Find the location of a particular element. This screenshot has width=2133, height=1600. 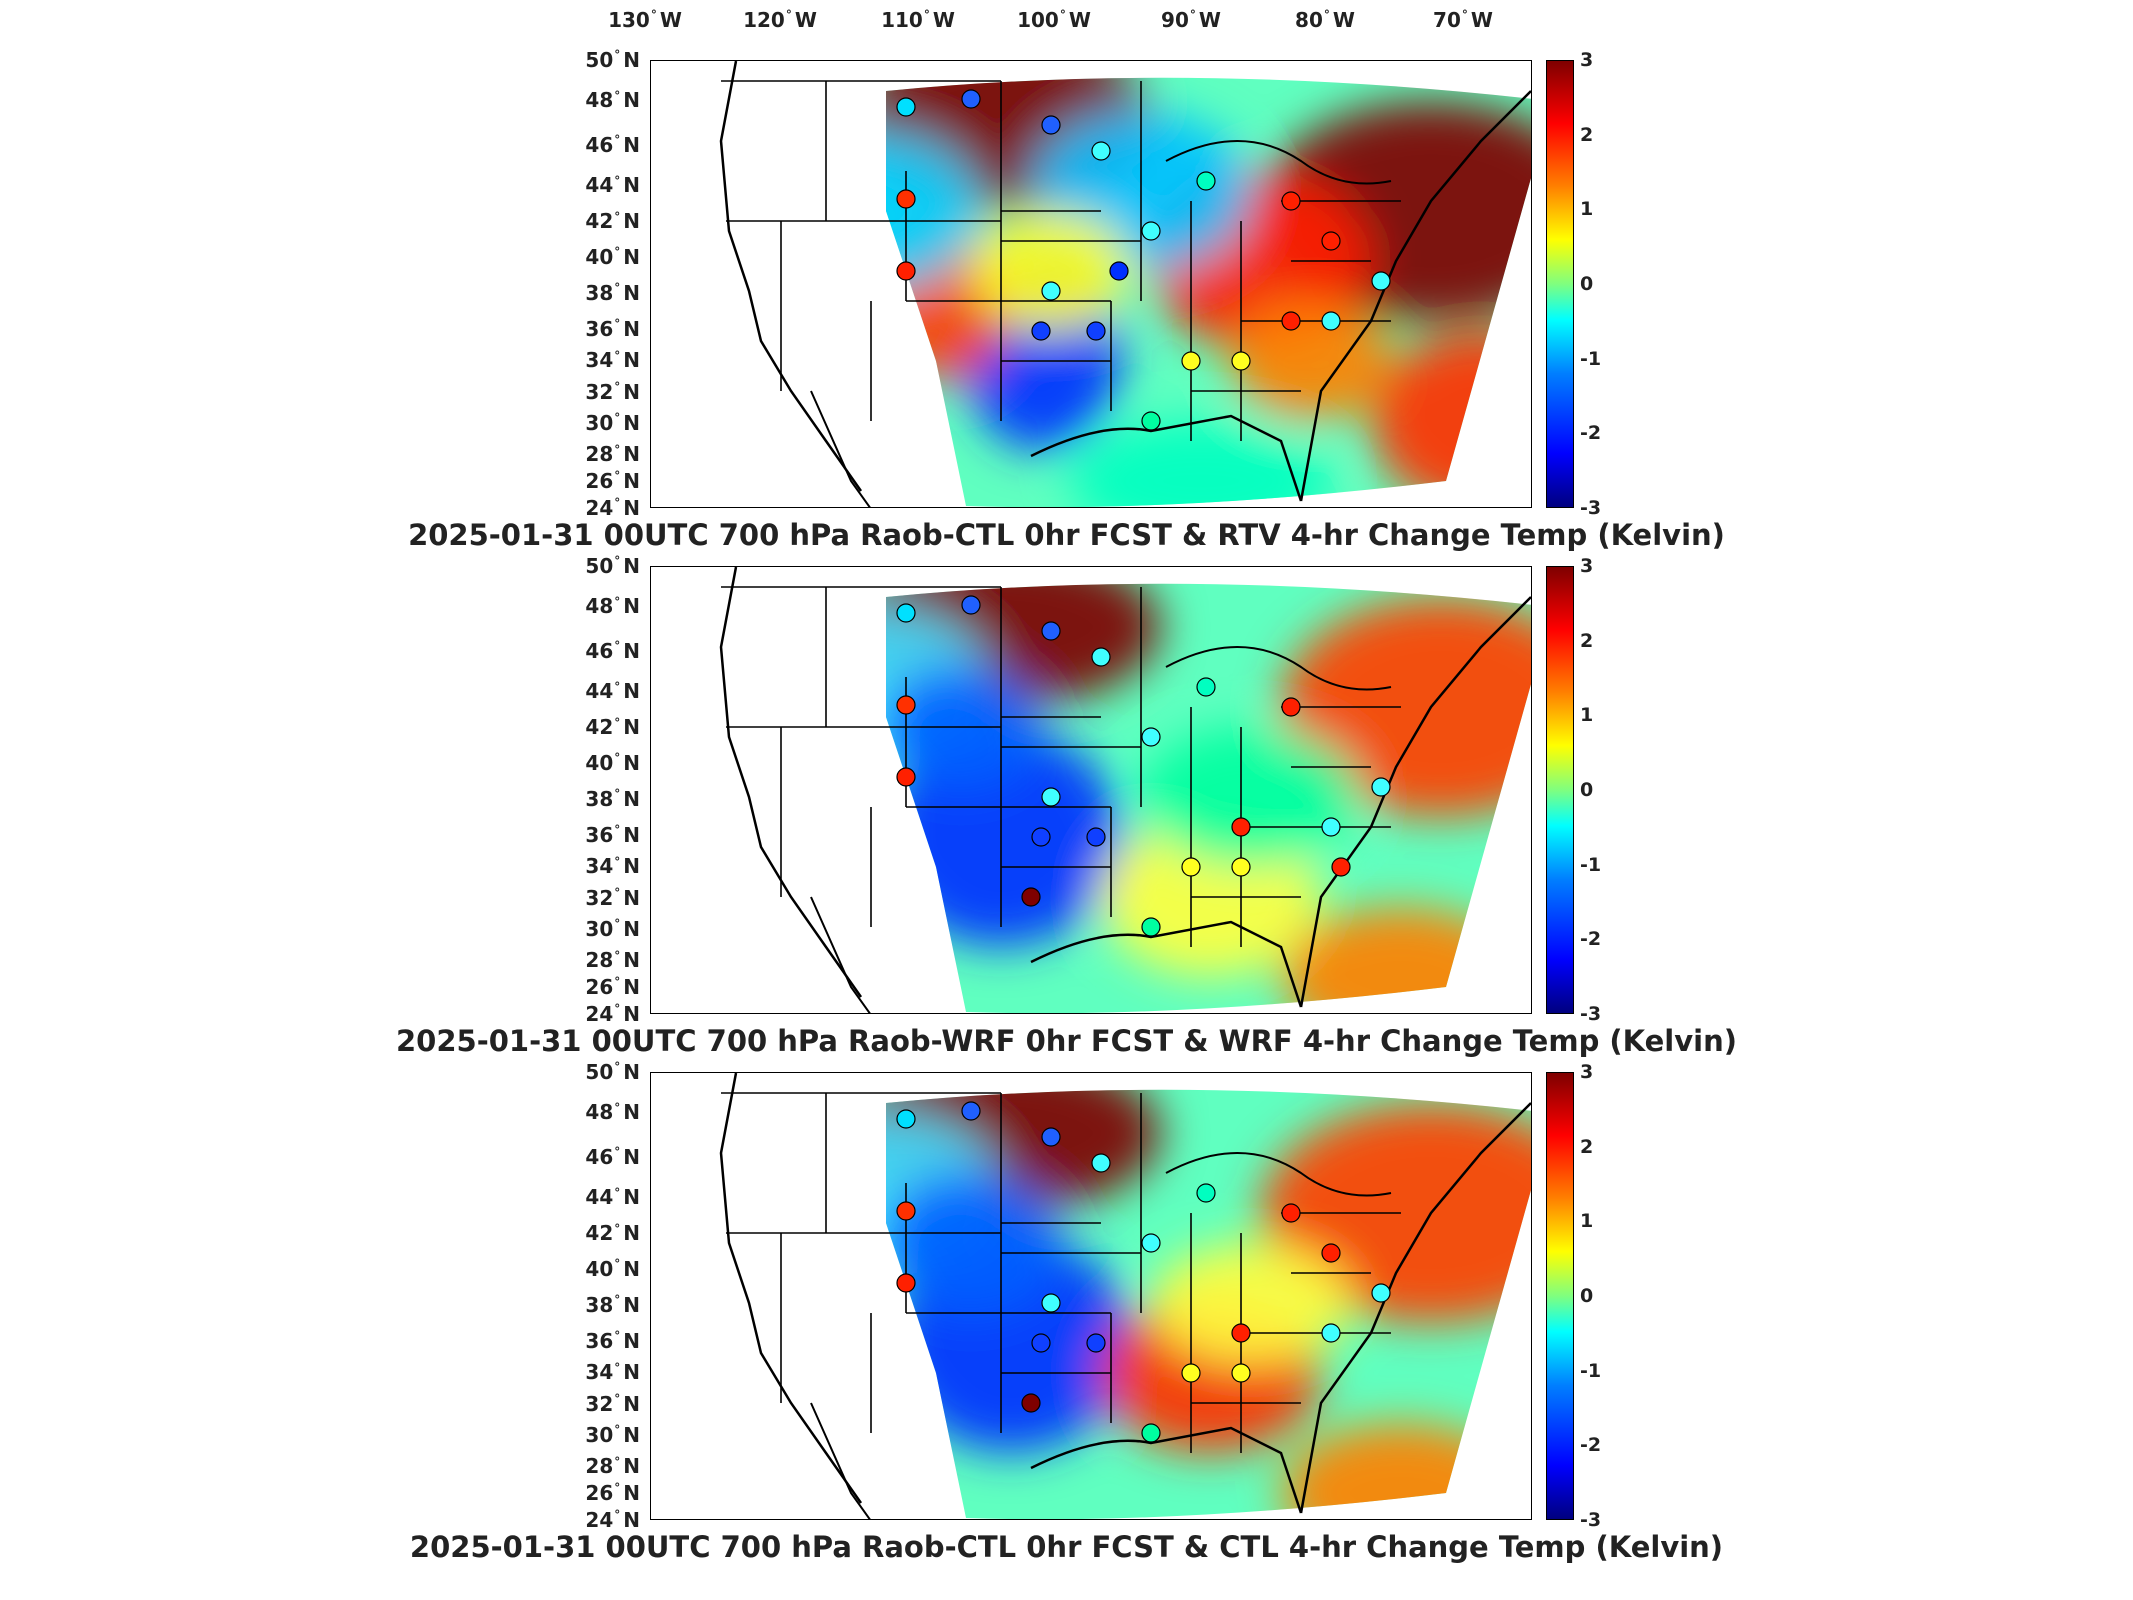

colorbar is located at coordinates (1560, 1296).